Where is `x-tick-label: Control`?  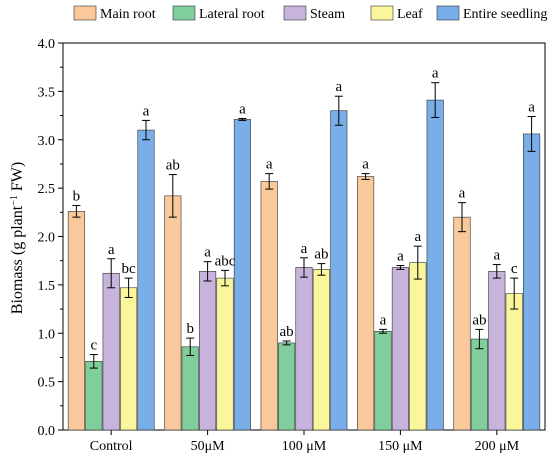
x-tick-label: Control is located at coordinates (111, 446).